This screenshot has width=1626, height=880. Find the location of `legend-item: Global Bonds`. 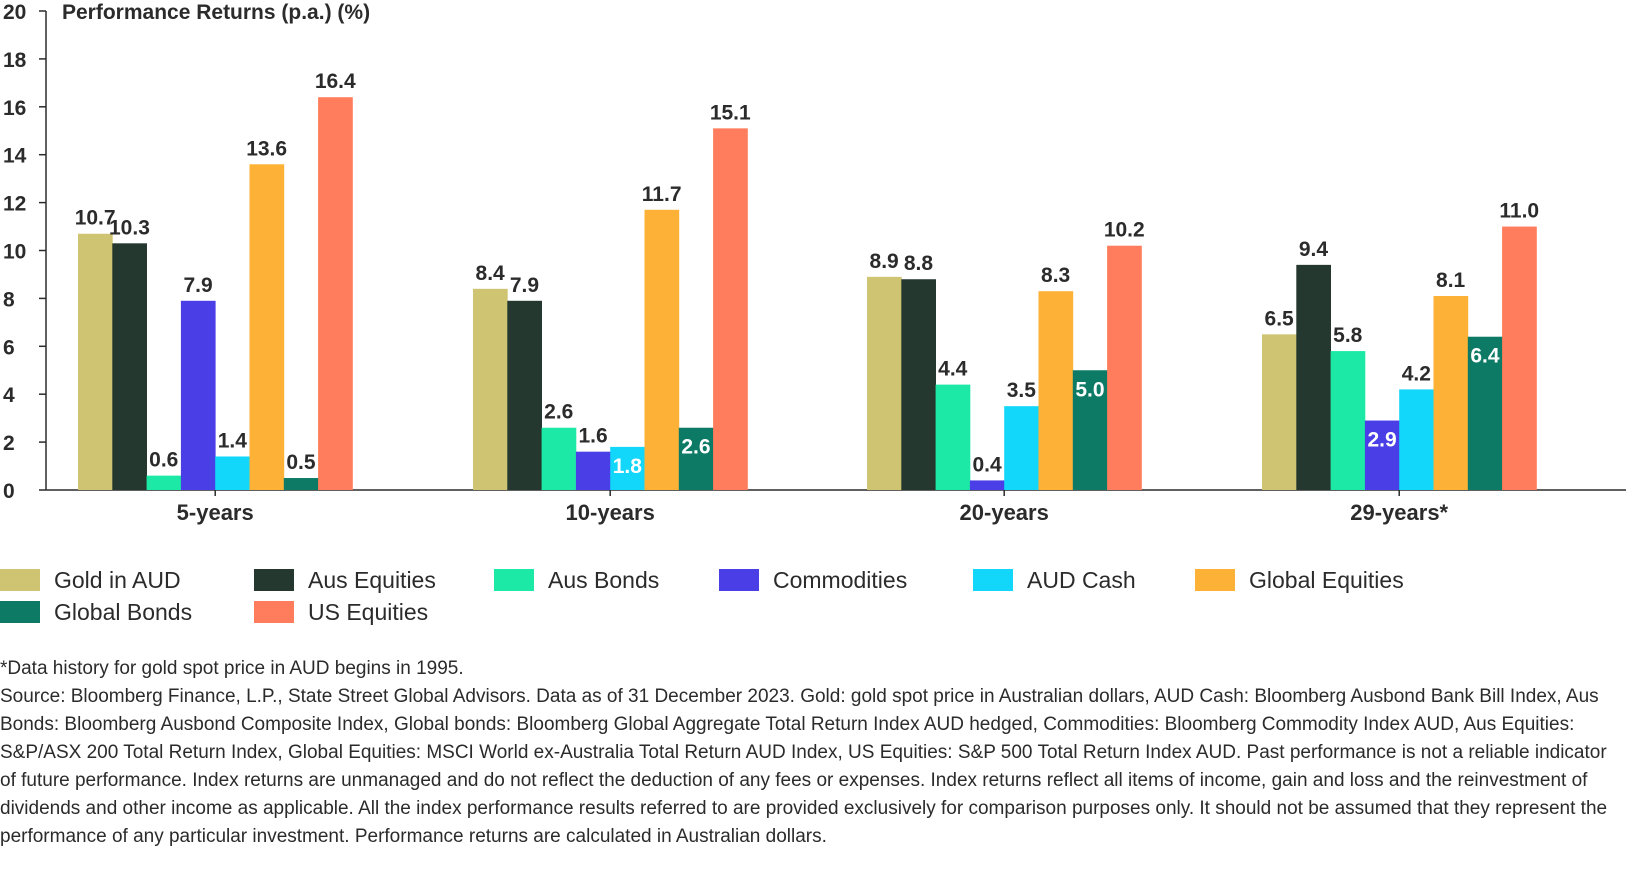

legend-item: Global Bonds is located at coordinates (96, 612).